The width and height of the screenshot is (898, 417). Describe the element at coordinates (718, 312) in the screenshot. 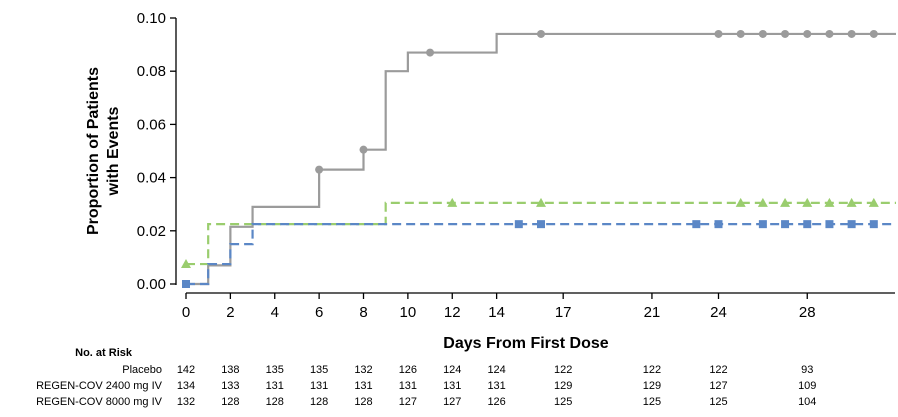

I see `x-tick-label: 24` at that location.